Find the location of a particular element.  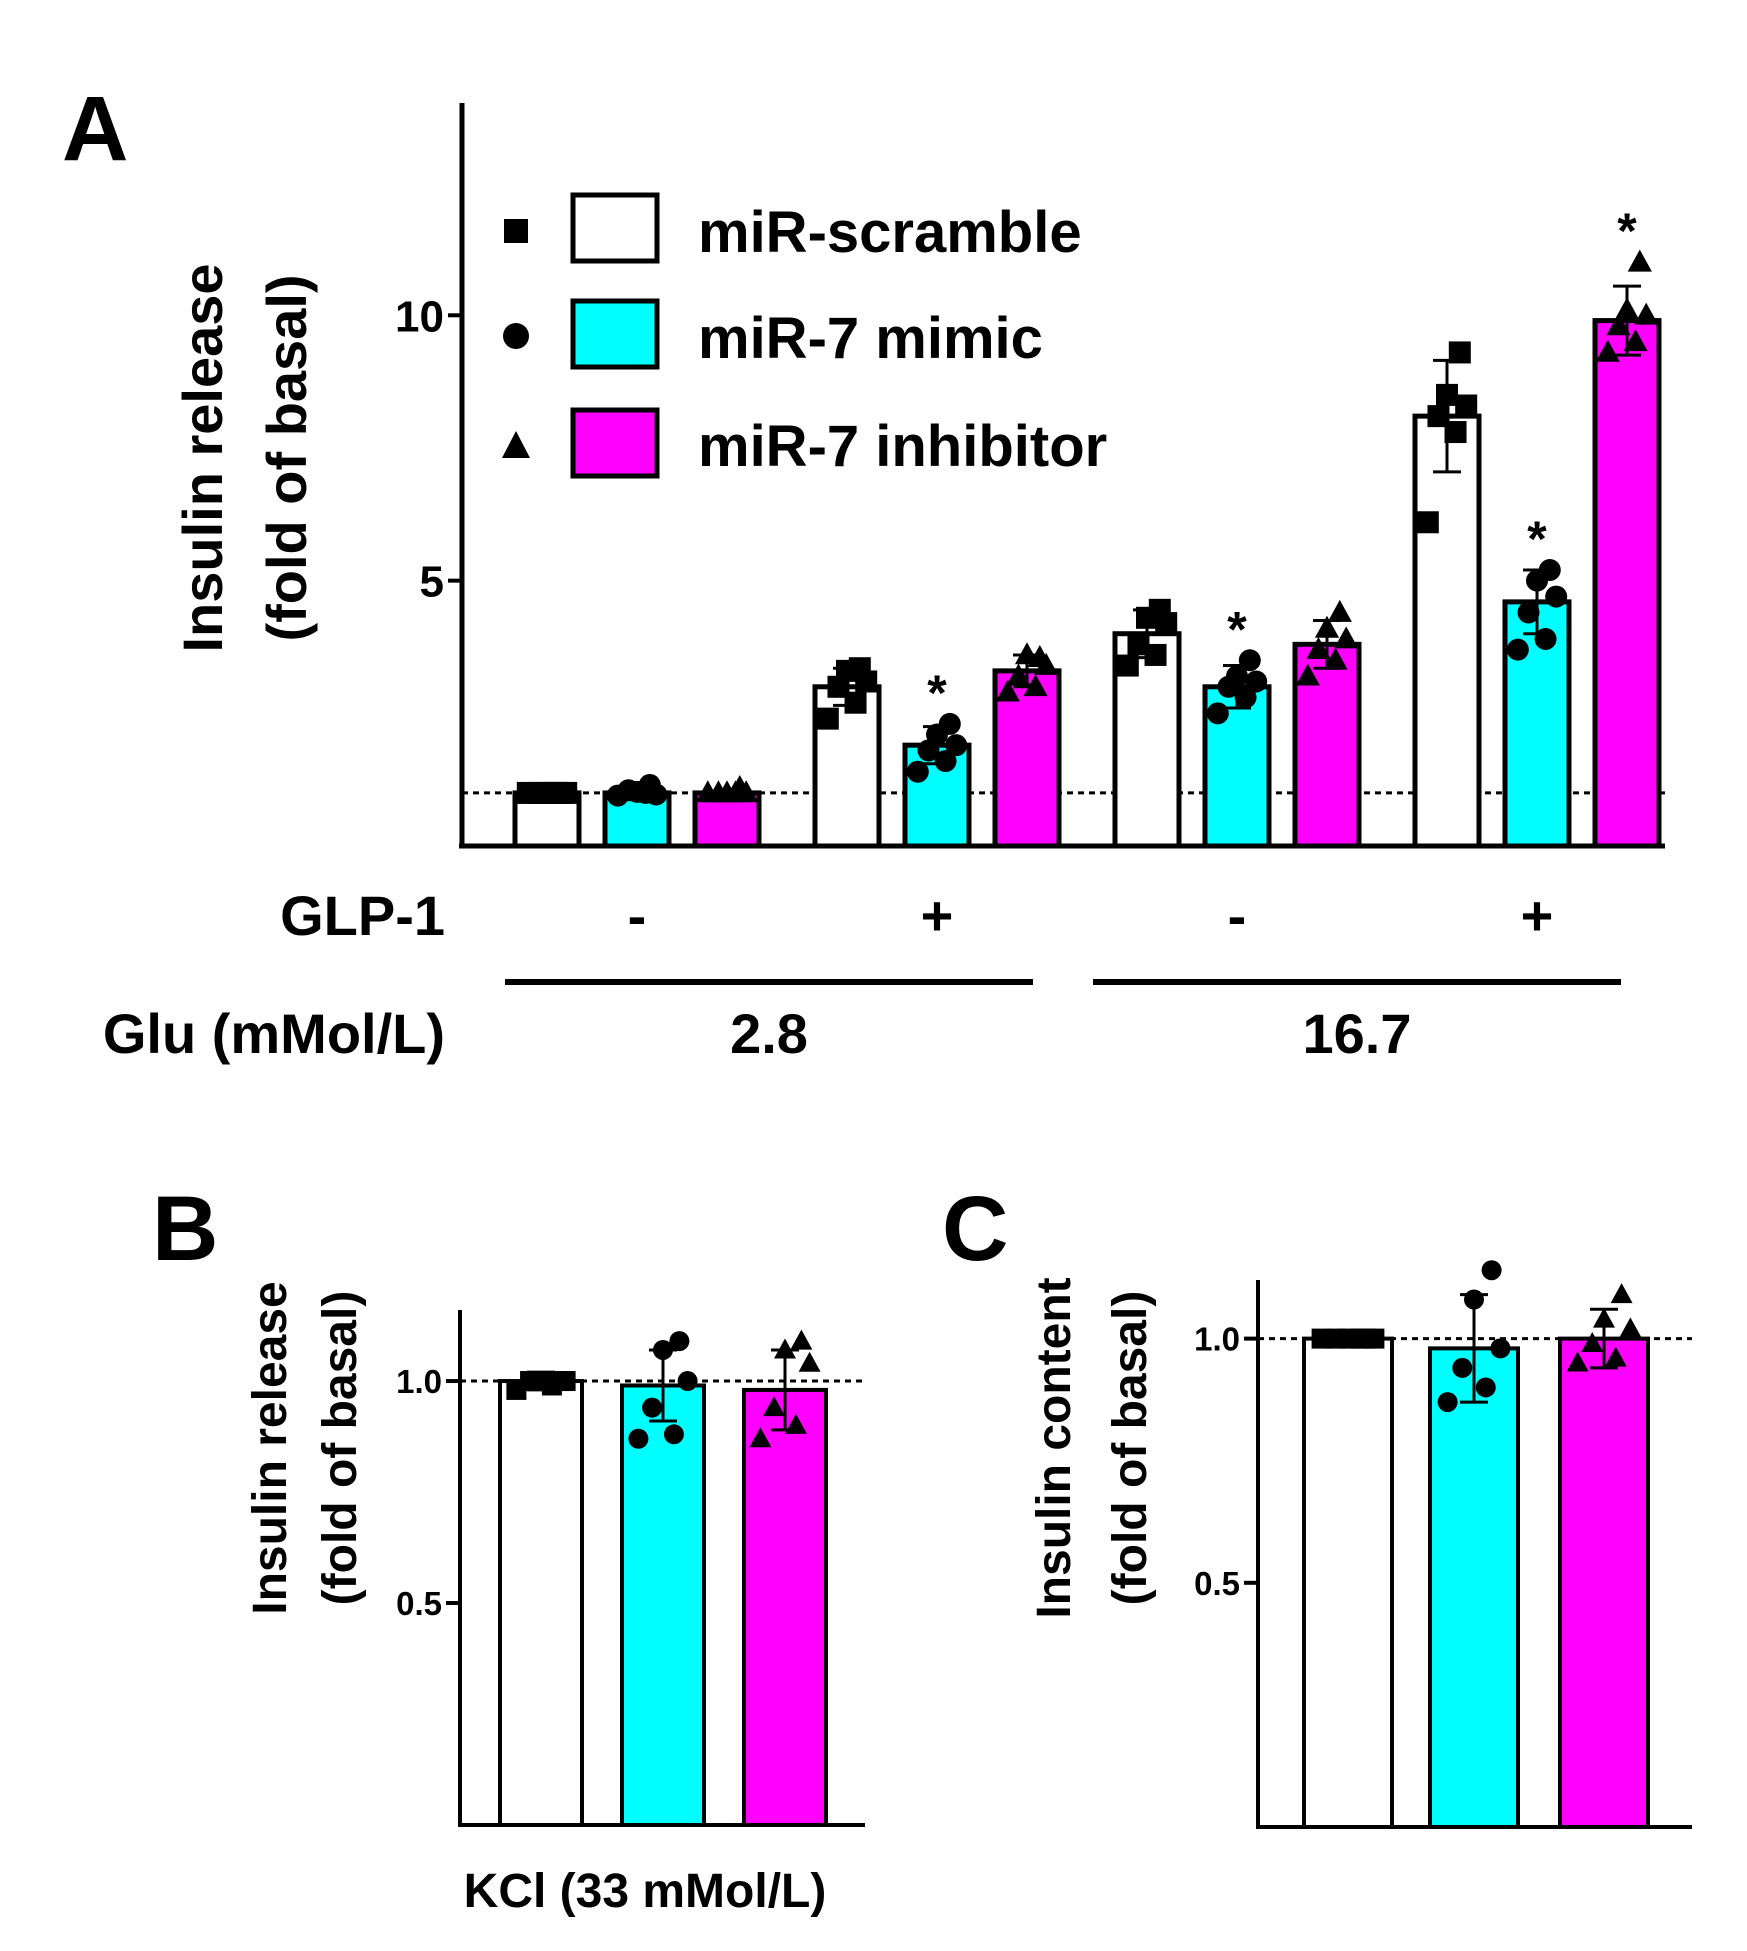

panel-b-ylabel-line1: Insulin release is located at coordinates (270, 1448).